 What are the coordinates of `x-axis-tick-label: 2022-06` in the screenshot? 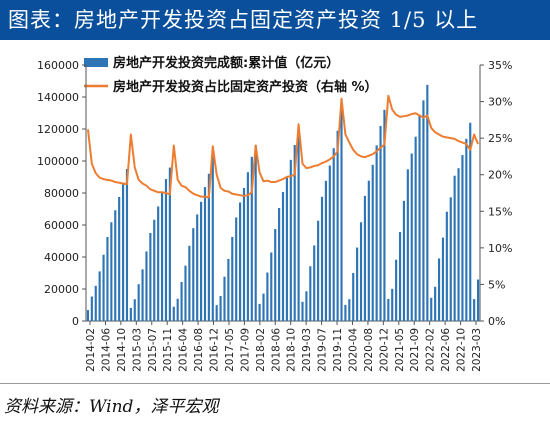 It's located at (446, 350).